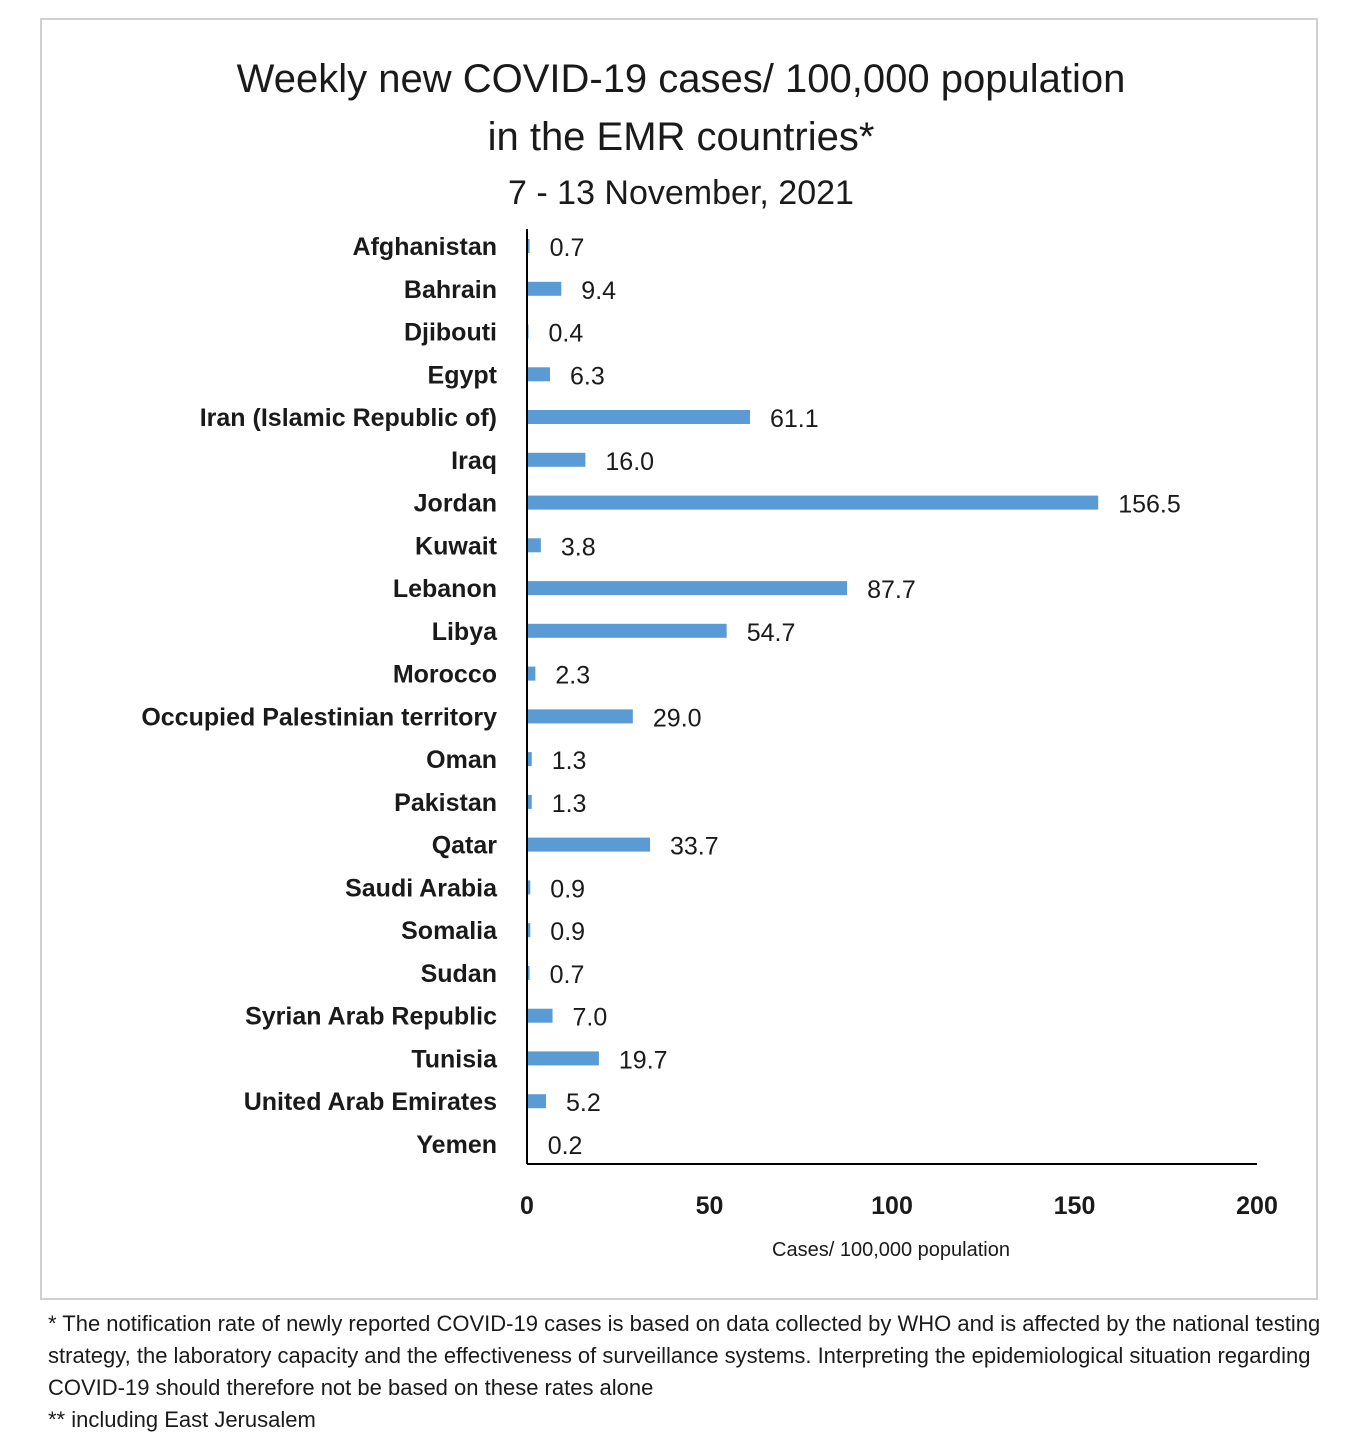 The width and height of the screenshot is (1361, 1436). I want to click on category-label-bahrain: Bahrain, so click(450, 290).